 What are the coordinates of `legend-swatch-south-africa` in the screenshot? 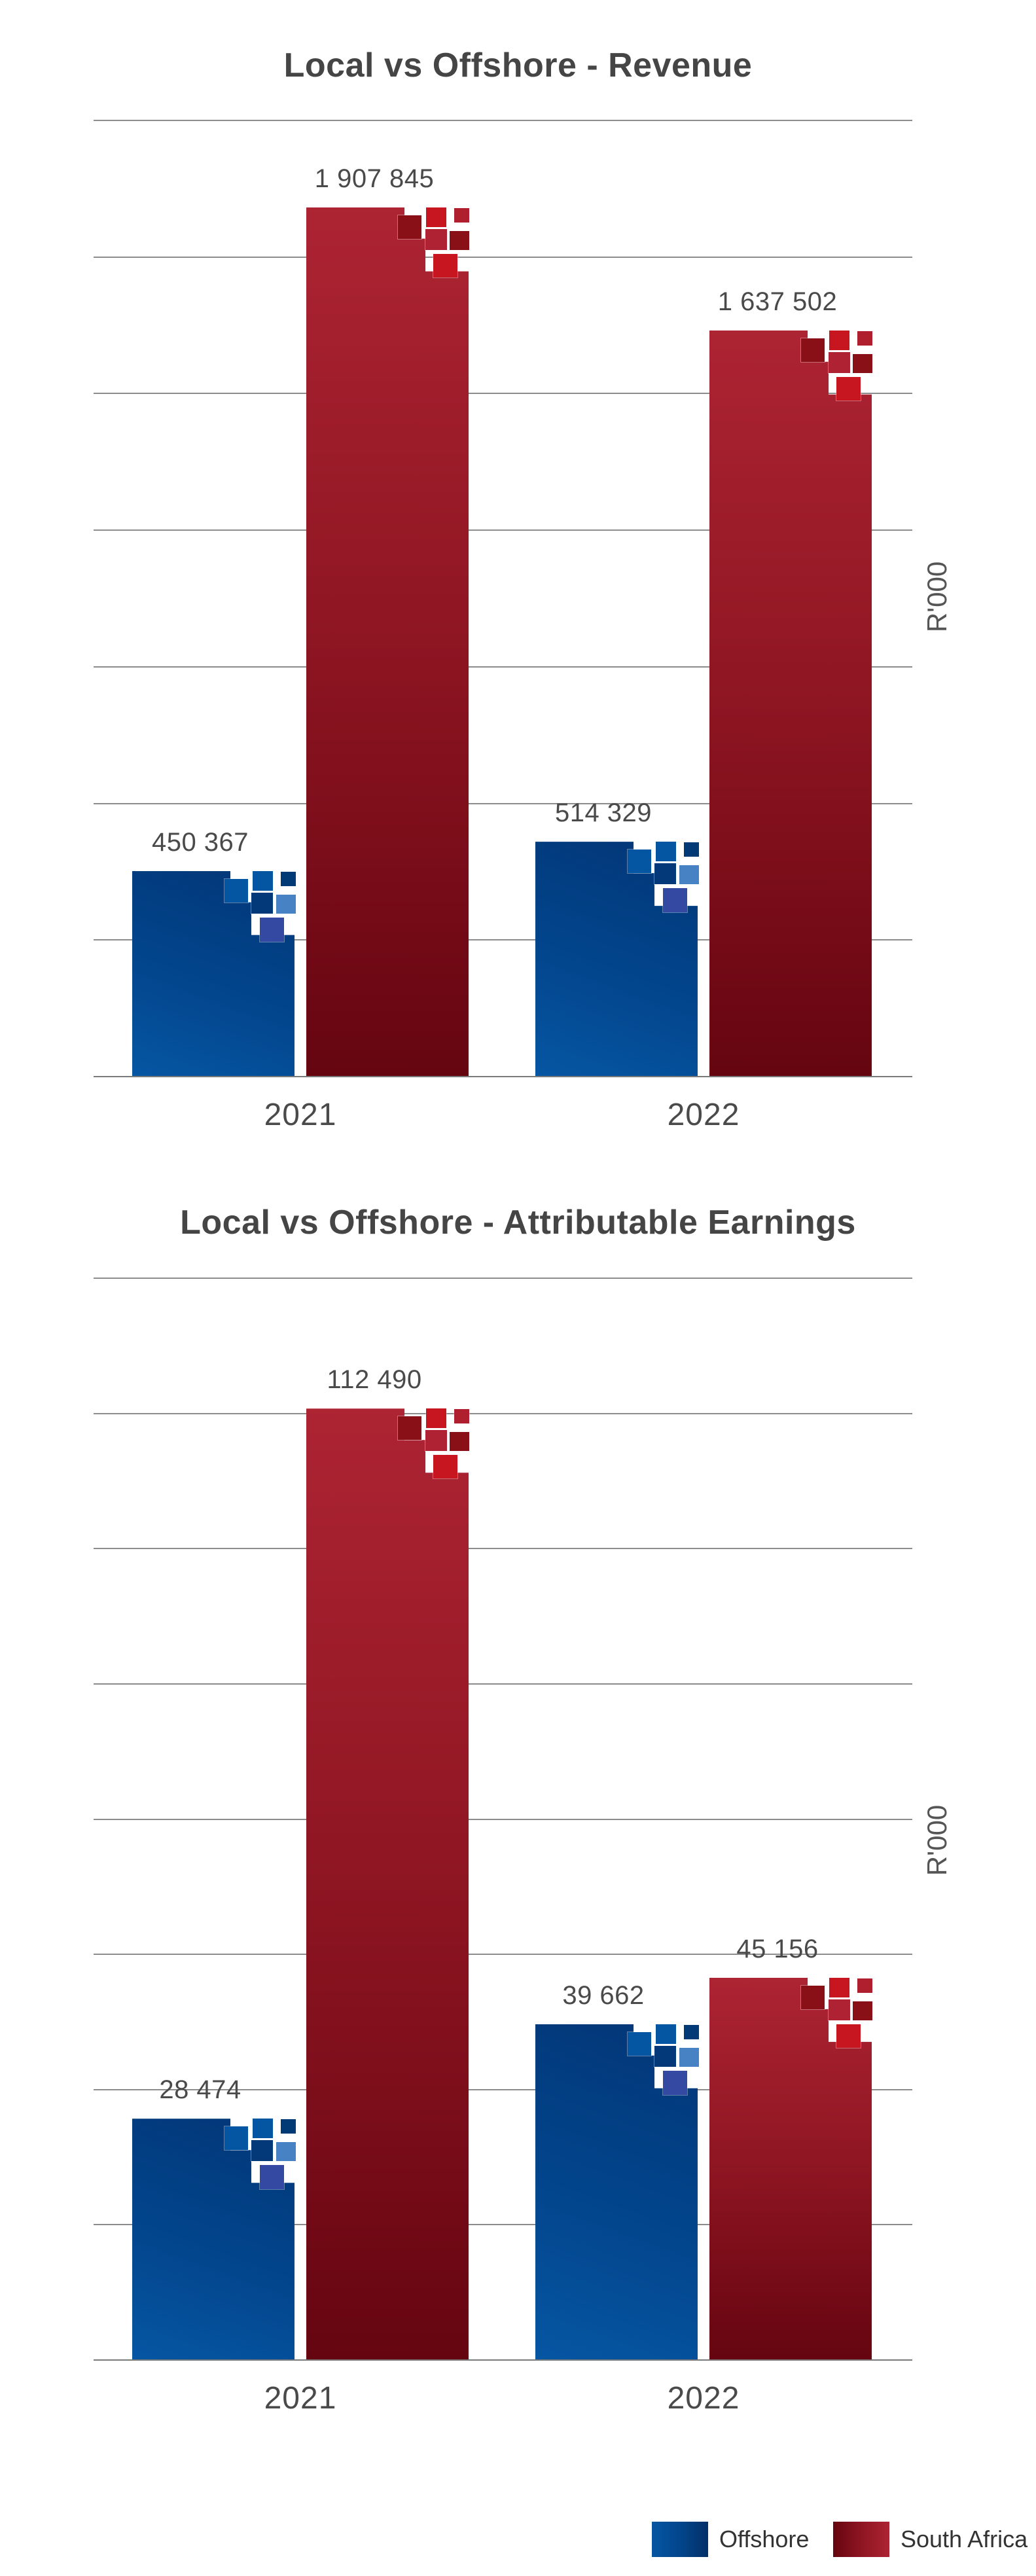 It's located at (861, 2539).